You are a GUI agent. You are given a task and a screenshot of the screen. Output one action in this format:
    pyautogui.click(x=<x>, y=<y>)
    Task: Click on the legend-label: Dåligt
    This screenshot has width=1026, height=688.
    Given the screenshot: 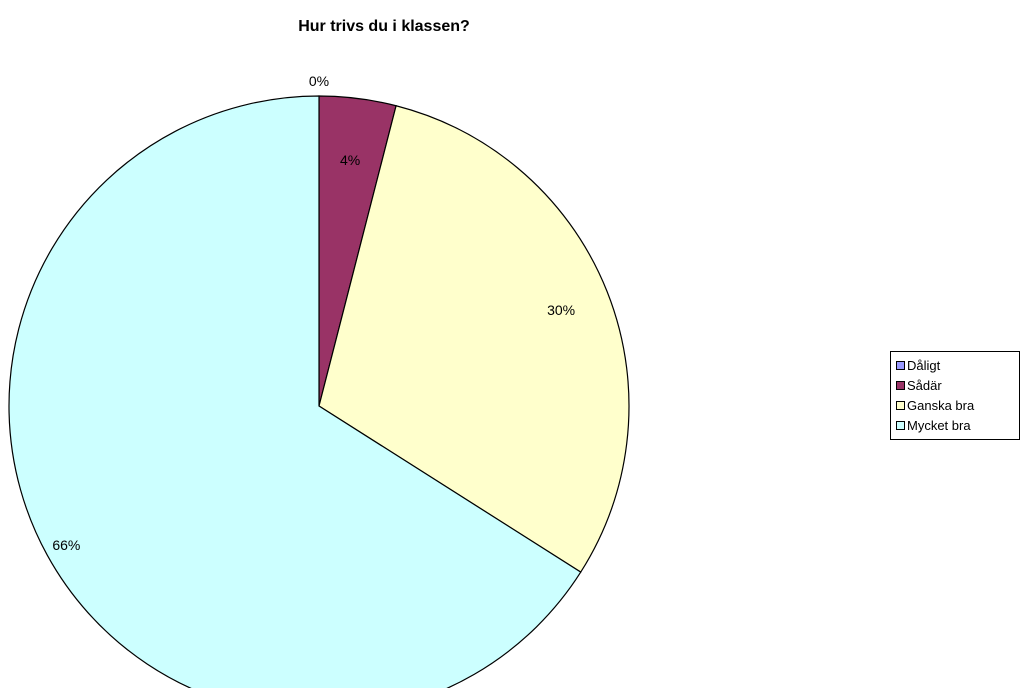 What is the action you would take?
    pyautogui.click(x=924, y=365)
    